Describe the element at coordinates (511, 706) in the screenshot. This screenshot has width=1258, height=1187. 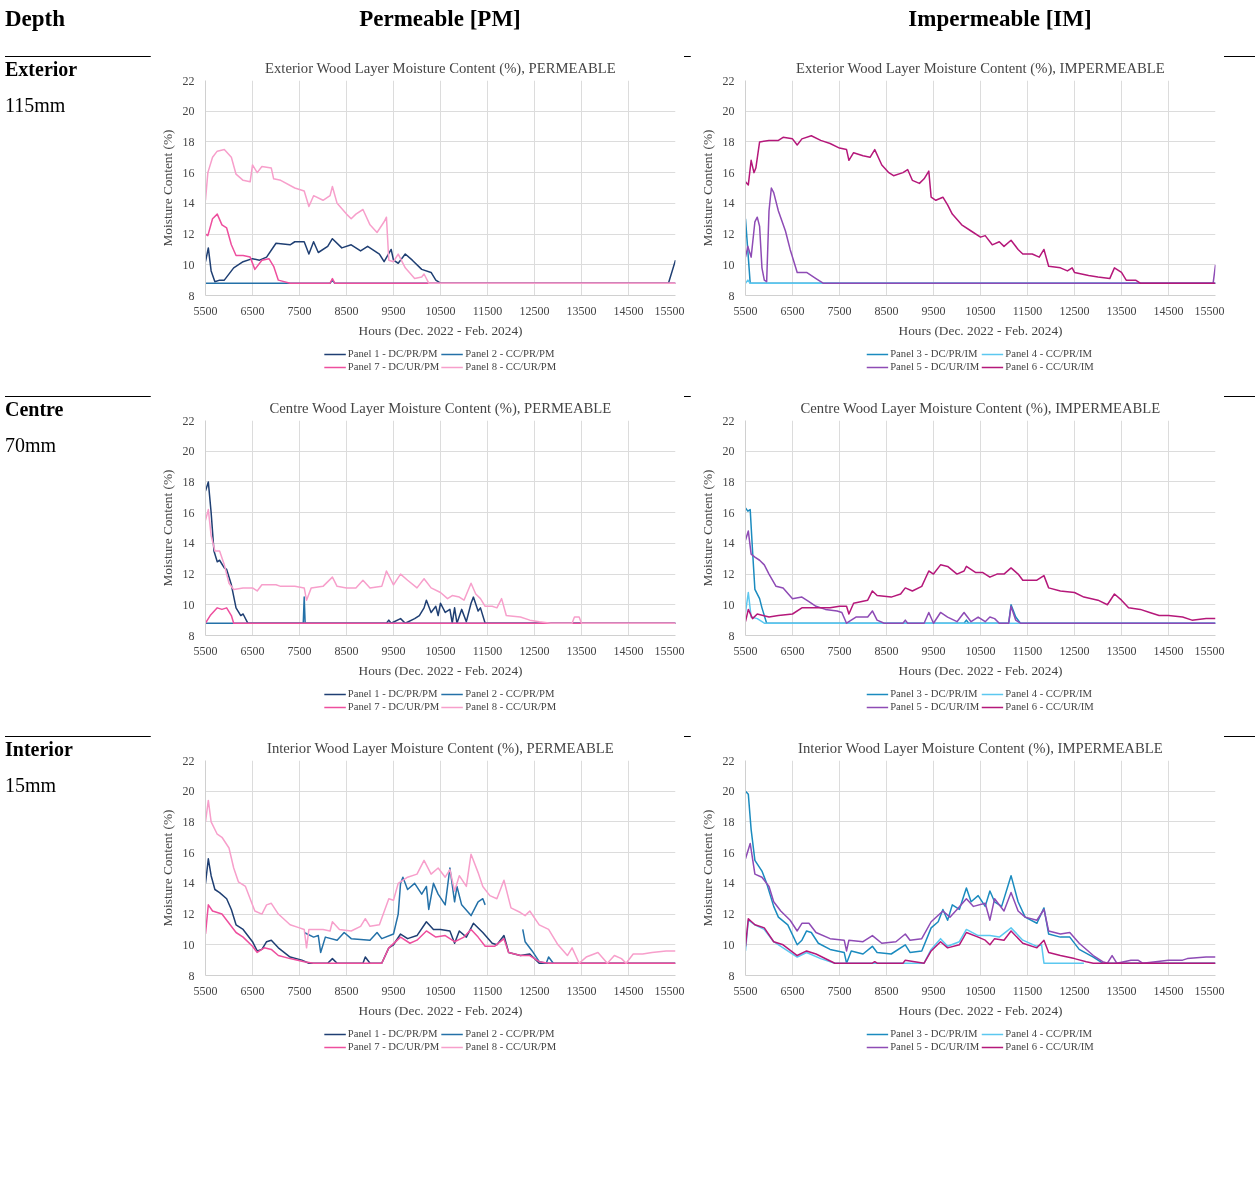
I see `legend-label: Panel 8 - CC/UR/PM` at that location.